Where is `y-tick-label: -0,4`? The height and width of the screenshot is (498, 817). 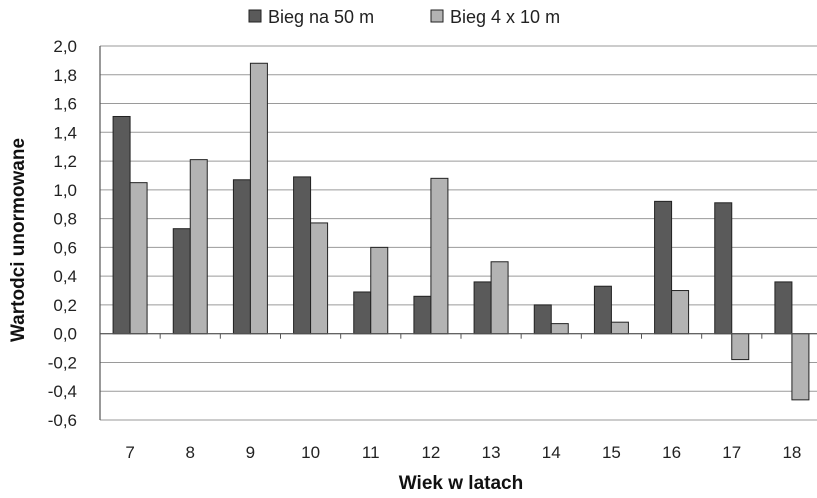
y-tick-label: -0,4 is located at coordinates (62, 391).